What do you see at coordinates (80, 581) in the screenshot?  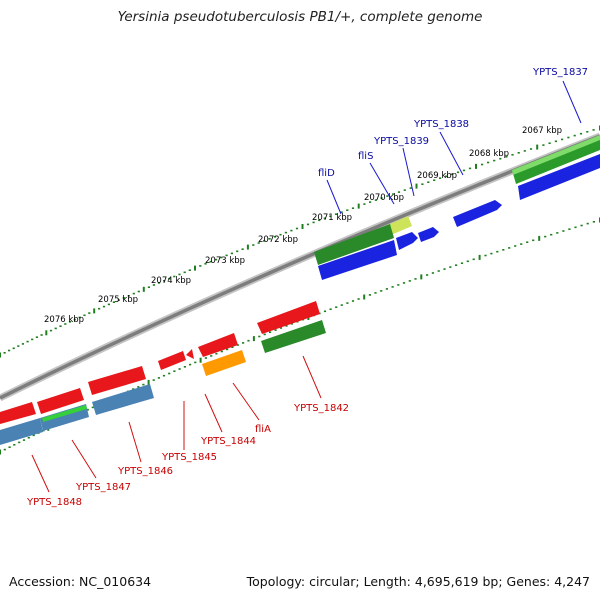 I see `accession-text: Accession: NC_010634` at bounding box center [80, 581].